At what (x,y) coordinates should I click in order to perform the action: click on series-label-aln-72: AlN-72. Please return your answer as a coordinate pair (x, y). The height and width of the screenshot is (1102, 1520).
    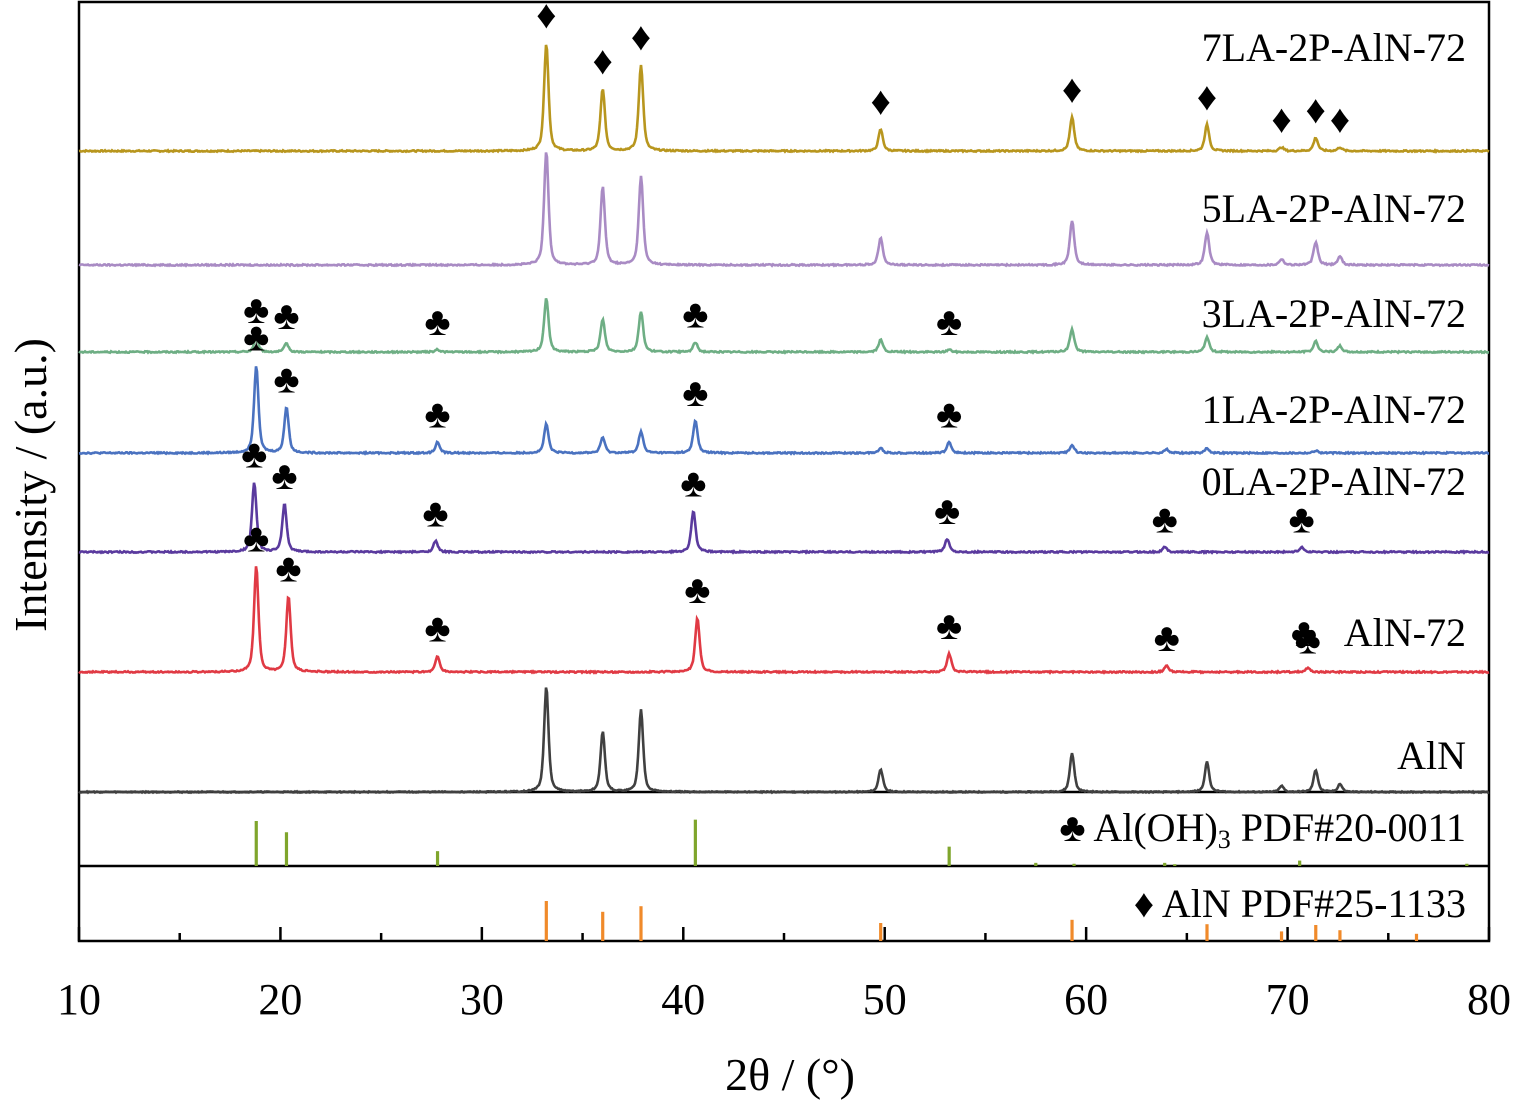
    Looking at the image, I should click on (1405, 632).